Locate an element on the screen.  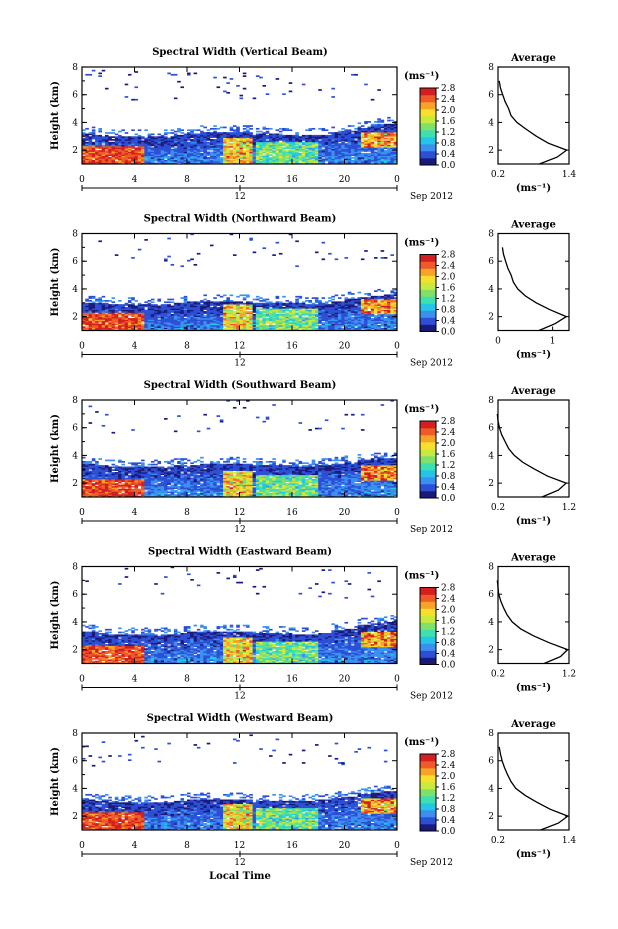
average-y-tick-label: 6 is located at coordinates (491, 262).